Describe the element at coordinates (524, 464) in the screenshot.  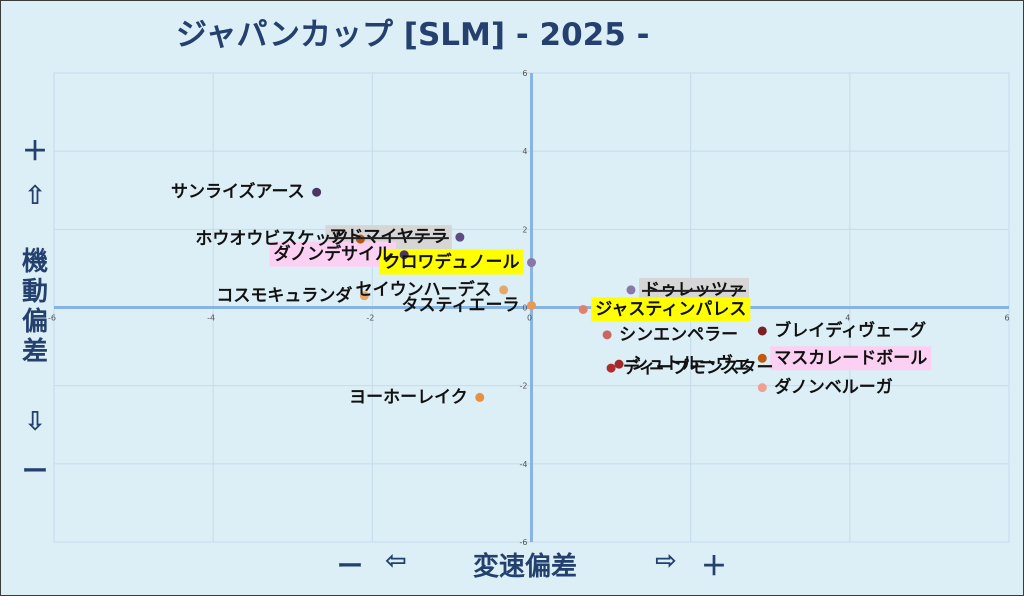
I see `y-tick-label: -4` at that location.